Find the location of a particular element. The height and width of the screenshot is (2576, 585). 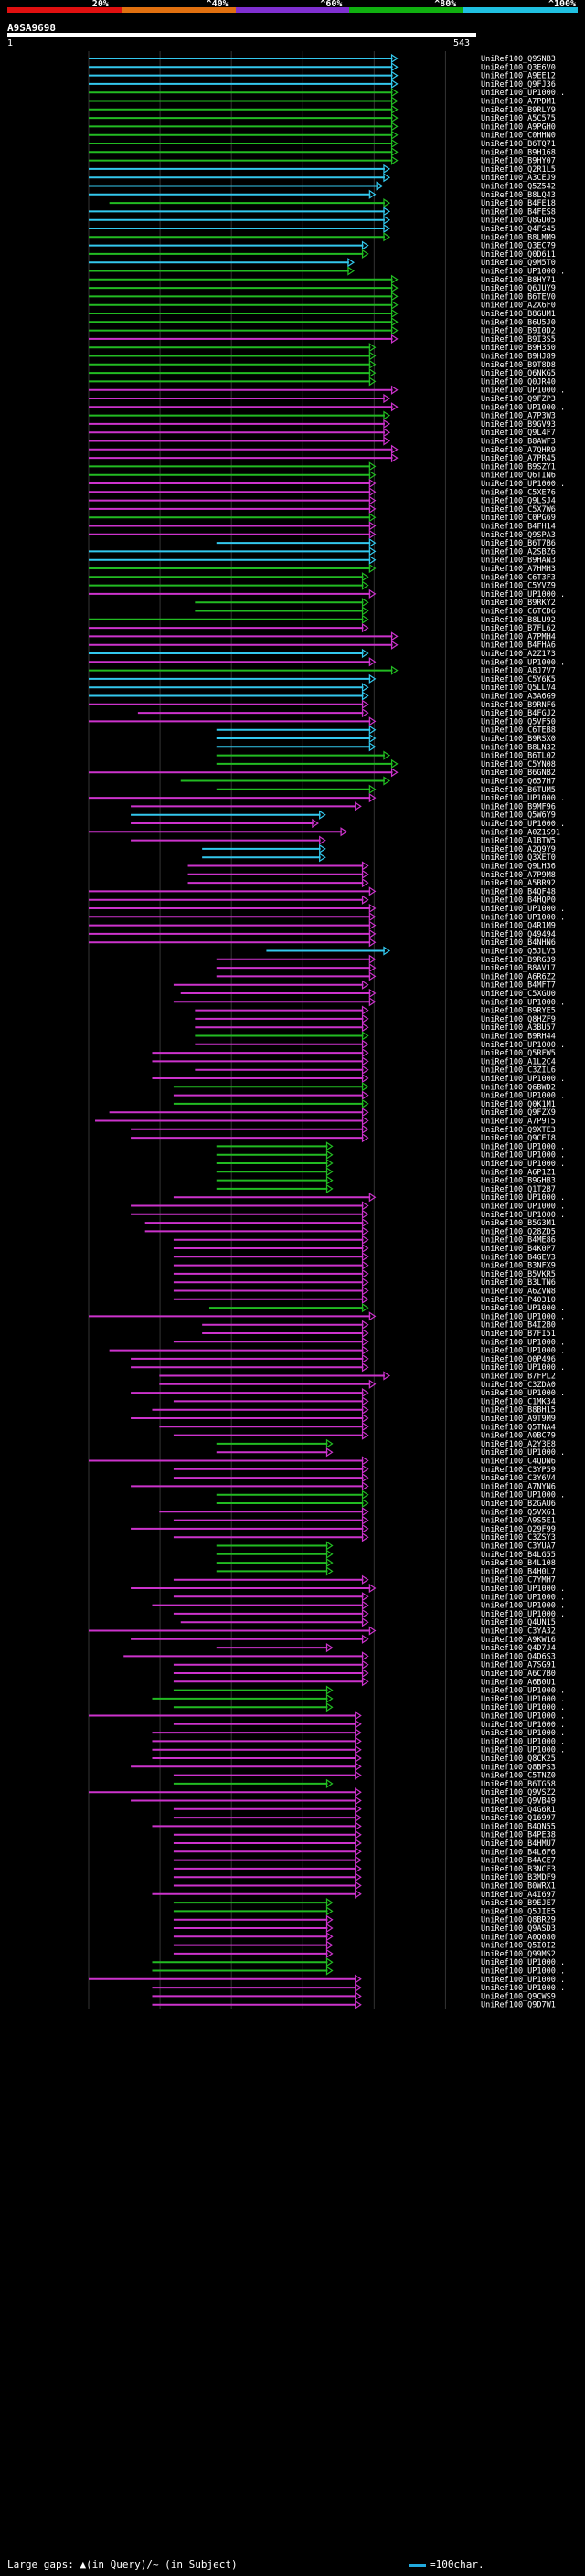

hit-label: UniRef100_Q5TNA4 is located at coordinates (518, 1427).